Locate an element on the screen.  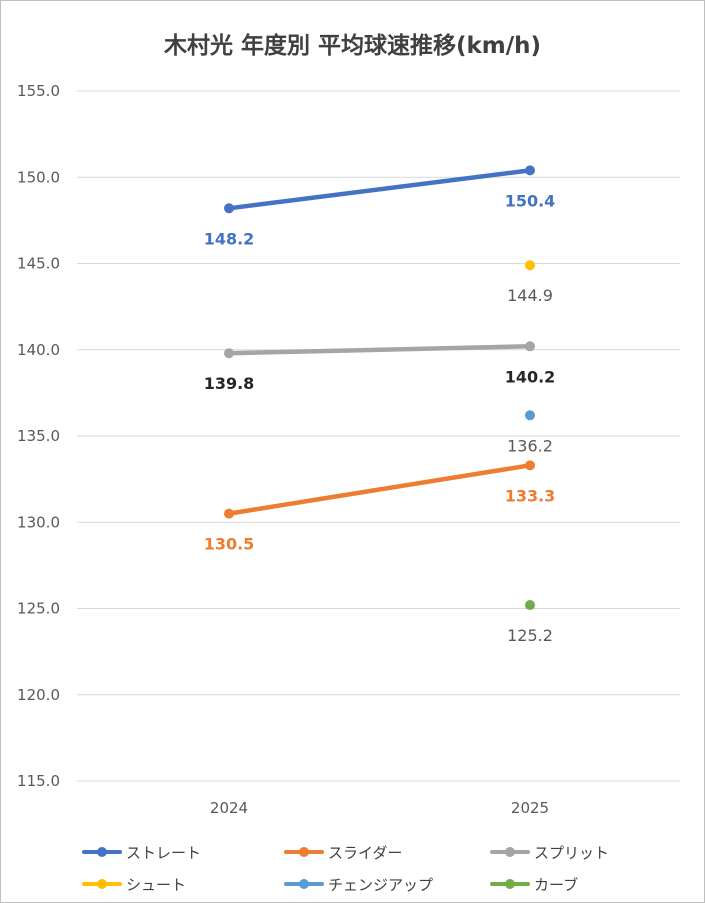
data-label: 130.5 is located at coordinates (229, 544).